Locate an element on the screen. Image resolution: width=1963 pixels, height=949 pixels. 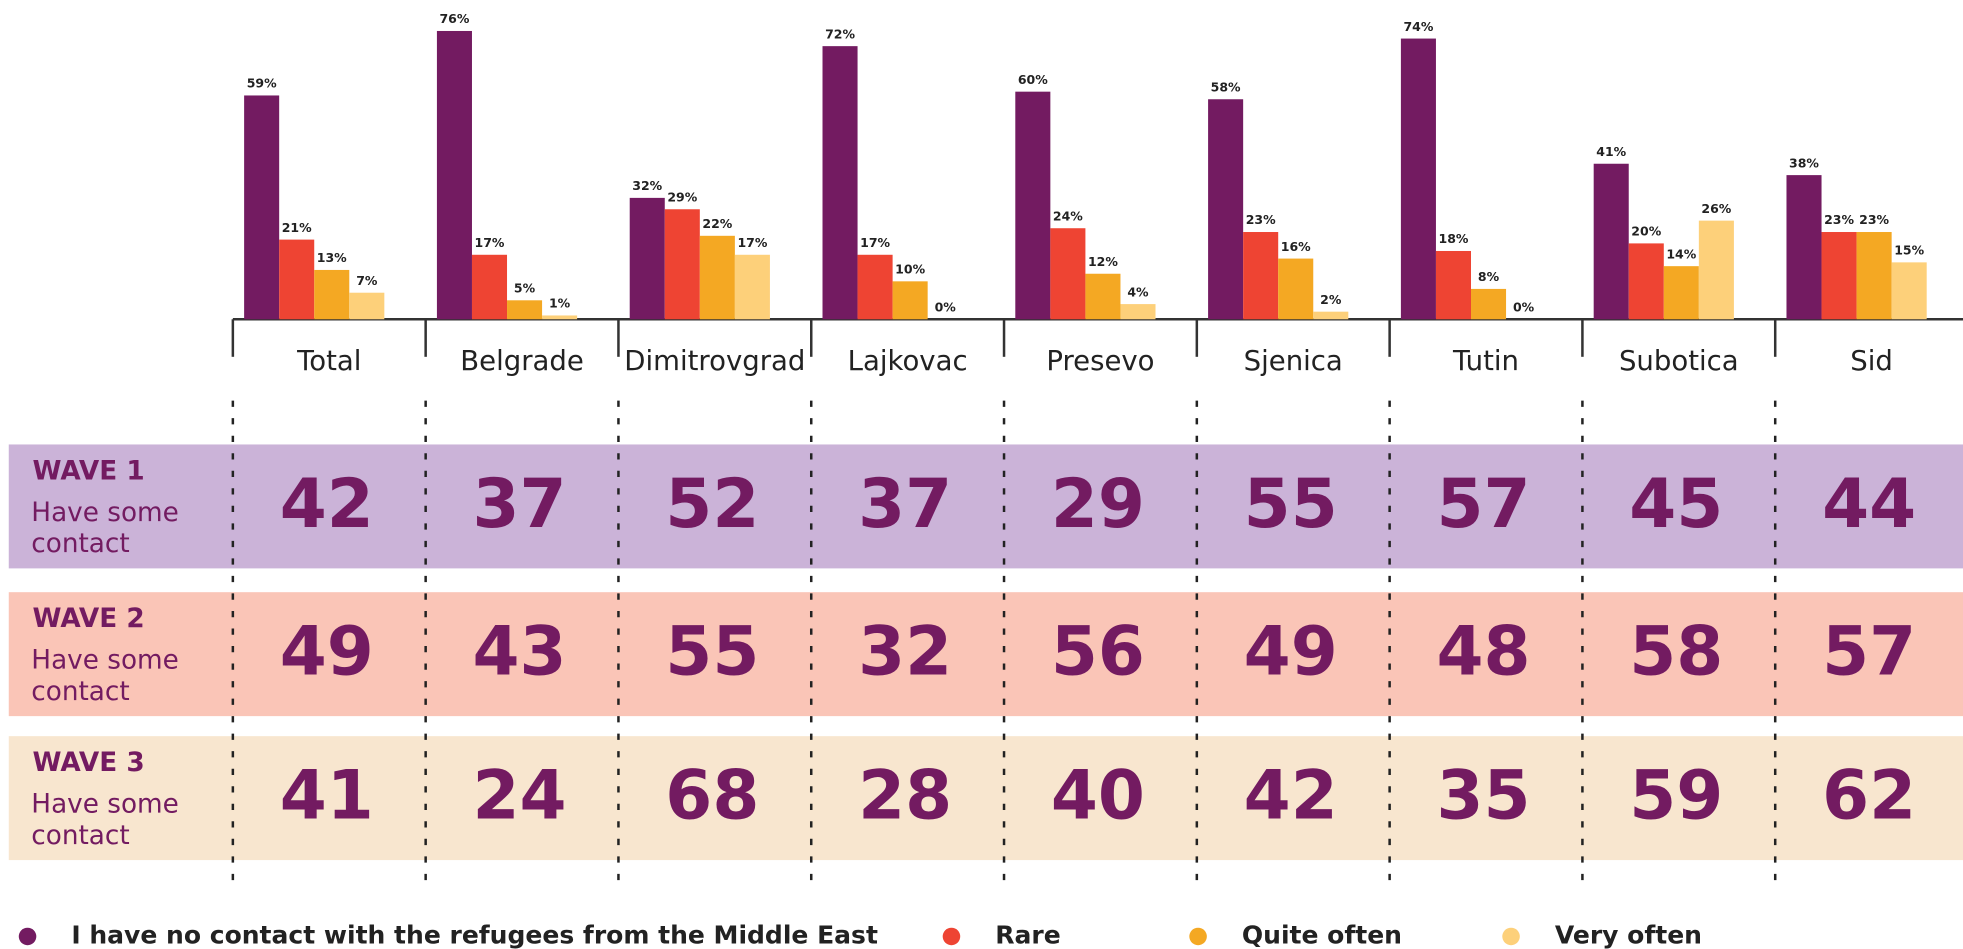
legend-label: Quite often is located at coordinates (1322, 934).